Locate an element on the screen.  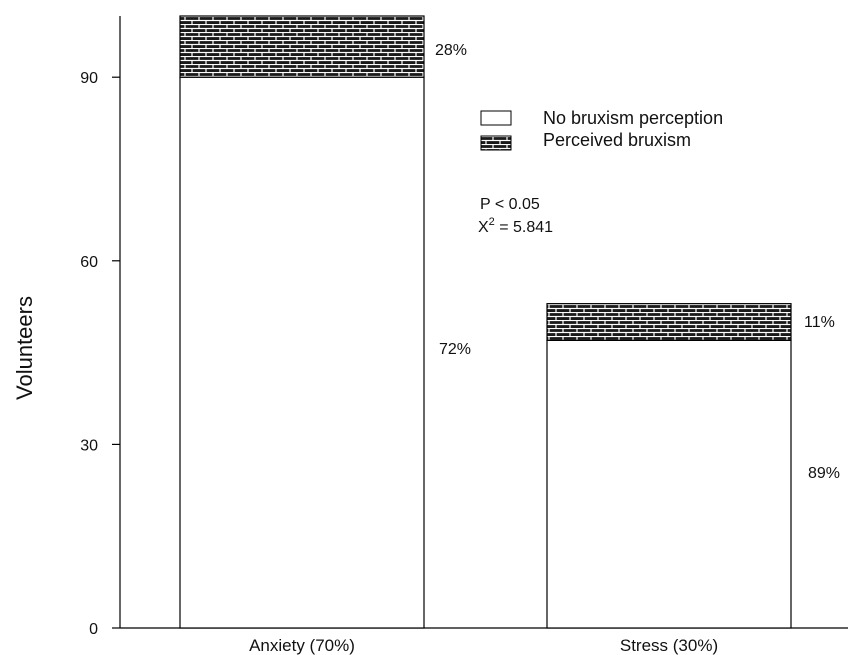
y-tick-label: 30 is located at coordinates (89, 445).